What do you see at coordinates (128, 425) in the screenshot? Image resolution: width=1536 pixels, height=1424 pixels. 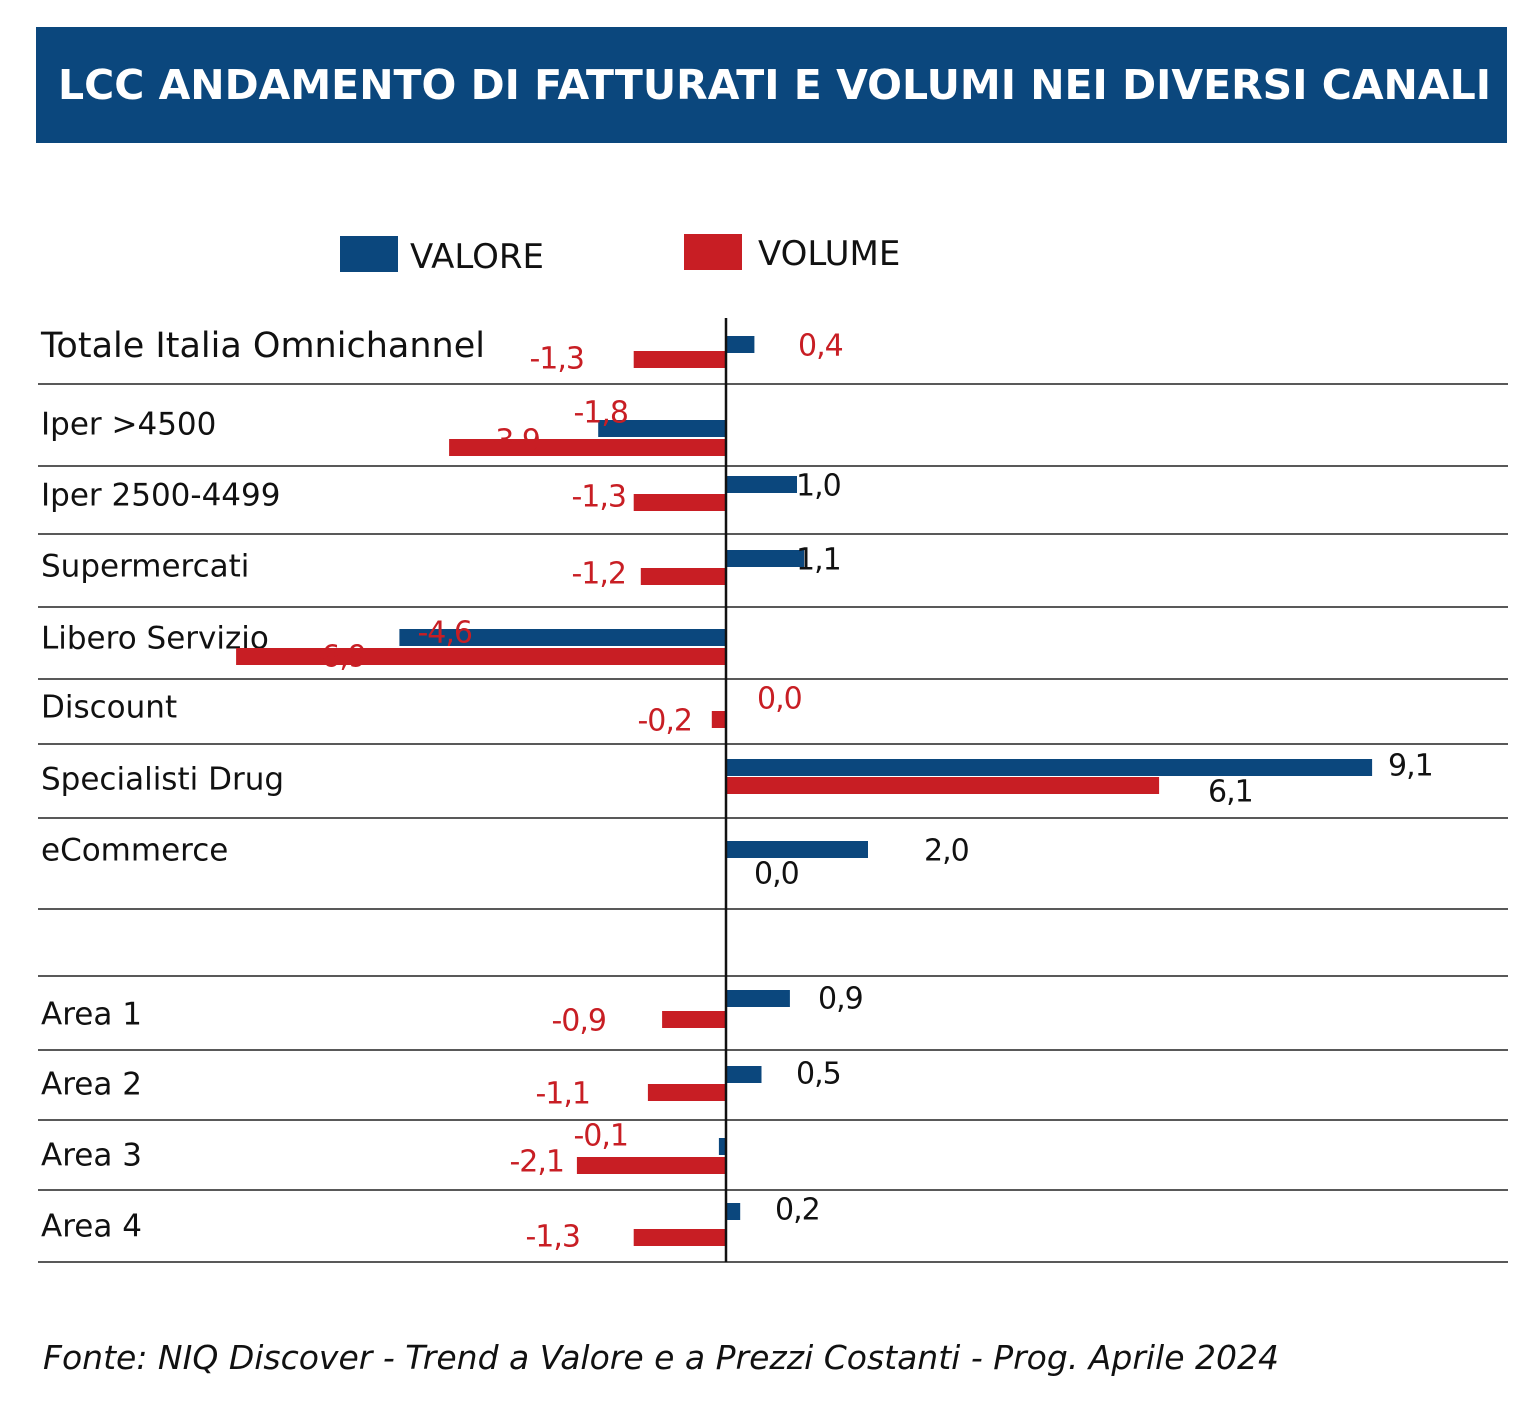 I see `category-label: Iper >4500` at bounding box center [128, 425].